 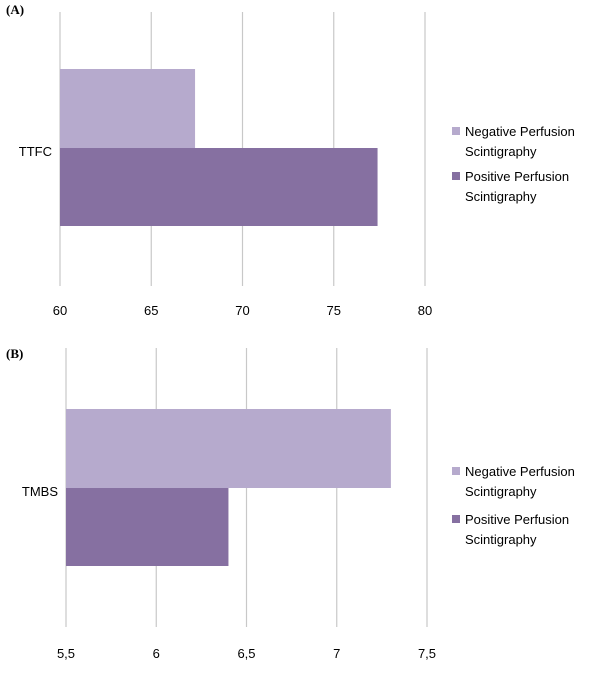 What do you see at coordinates (60, 310) in the screenshot?
I see `x-tick-label: 60` at bounding box center [60, 310].